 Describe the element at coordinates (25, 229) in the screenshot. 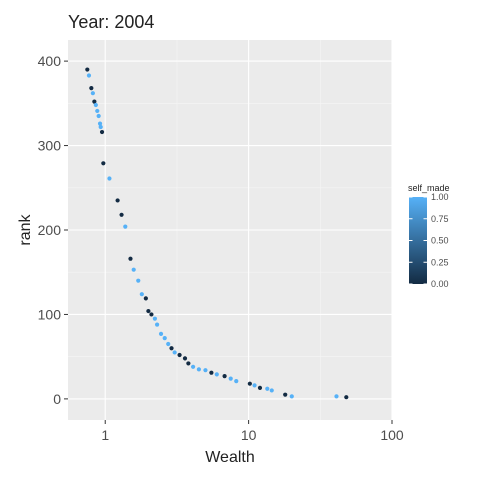

I see `y-axis-title: rank` at that location.